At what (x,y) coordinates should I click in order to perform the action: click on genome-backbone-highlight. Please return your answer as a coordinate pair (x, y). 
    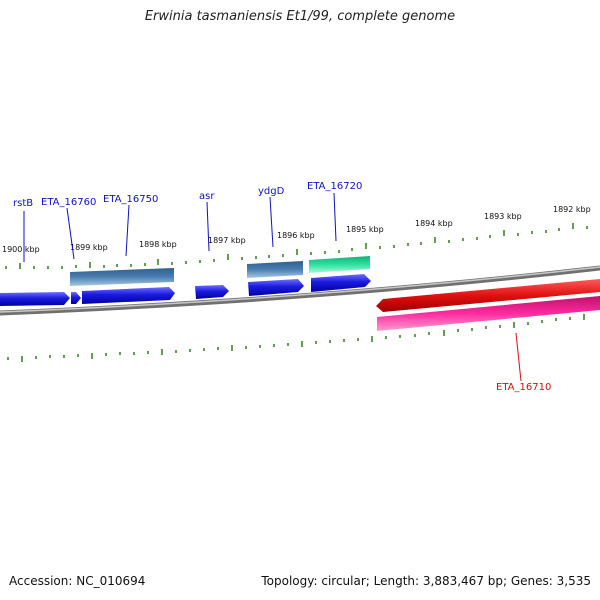
    Looking at the image, I should click on (300, 289).